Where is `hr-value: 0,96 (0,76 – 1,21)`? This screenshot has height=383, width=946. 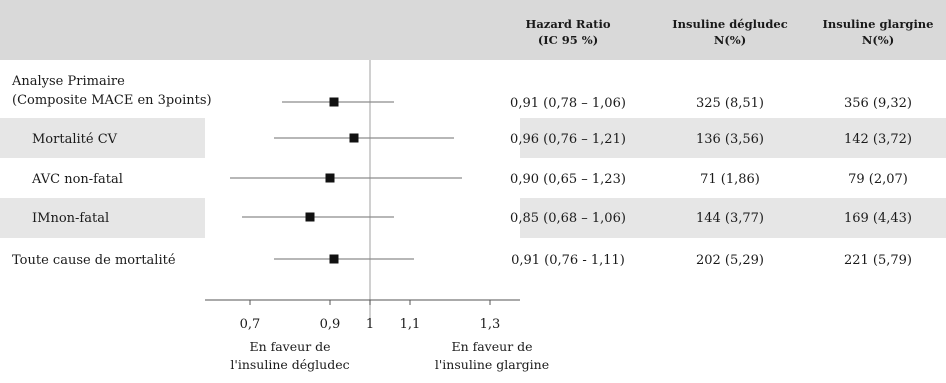
hr-value: 0,96 (0,76 – 1,21) is located at coordinates (568, 139).